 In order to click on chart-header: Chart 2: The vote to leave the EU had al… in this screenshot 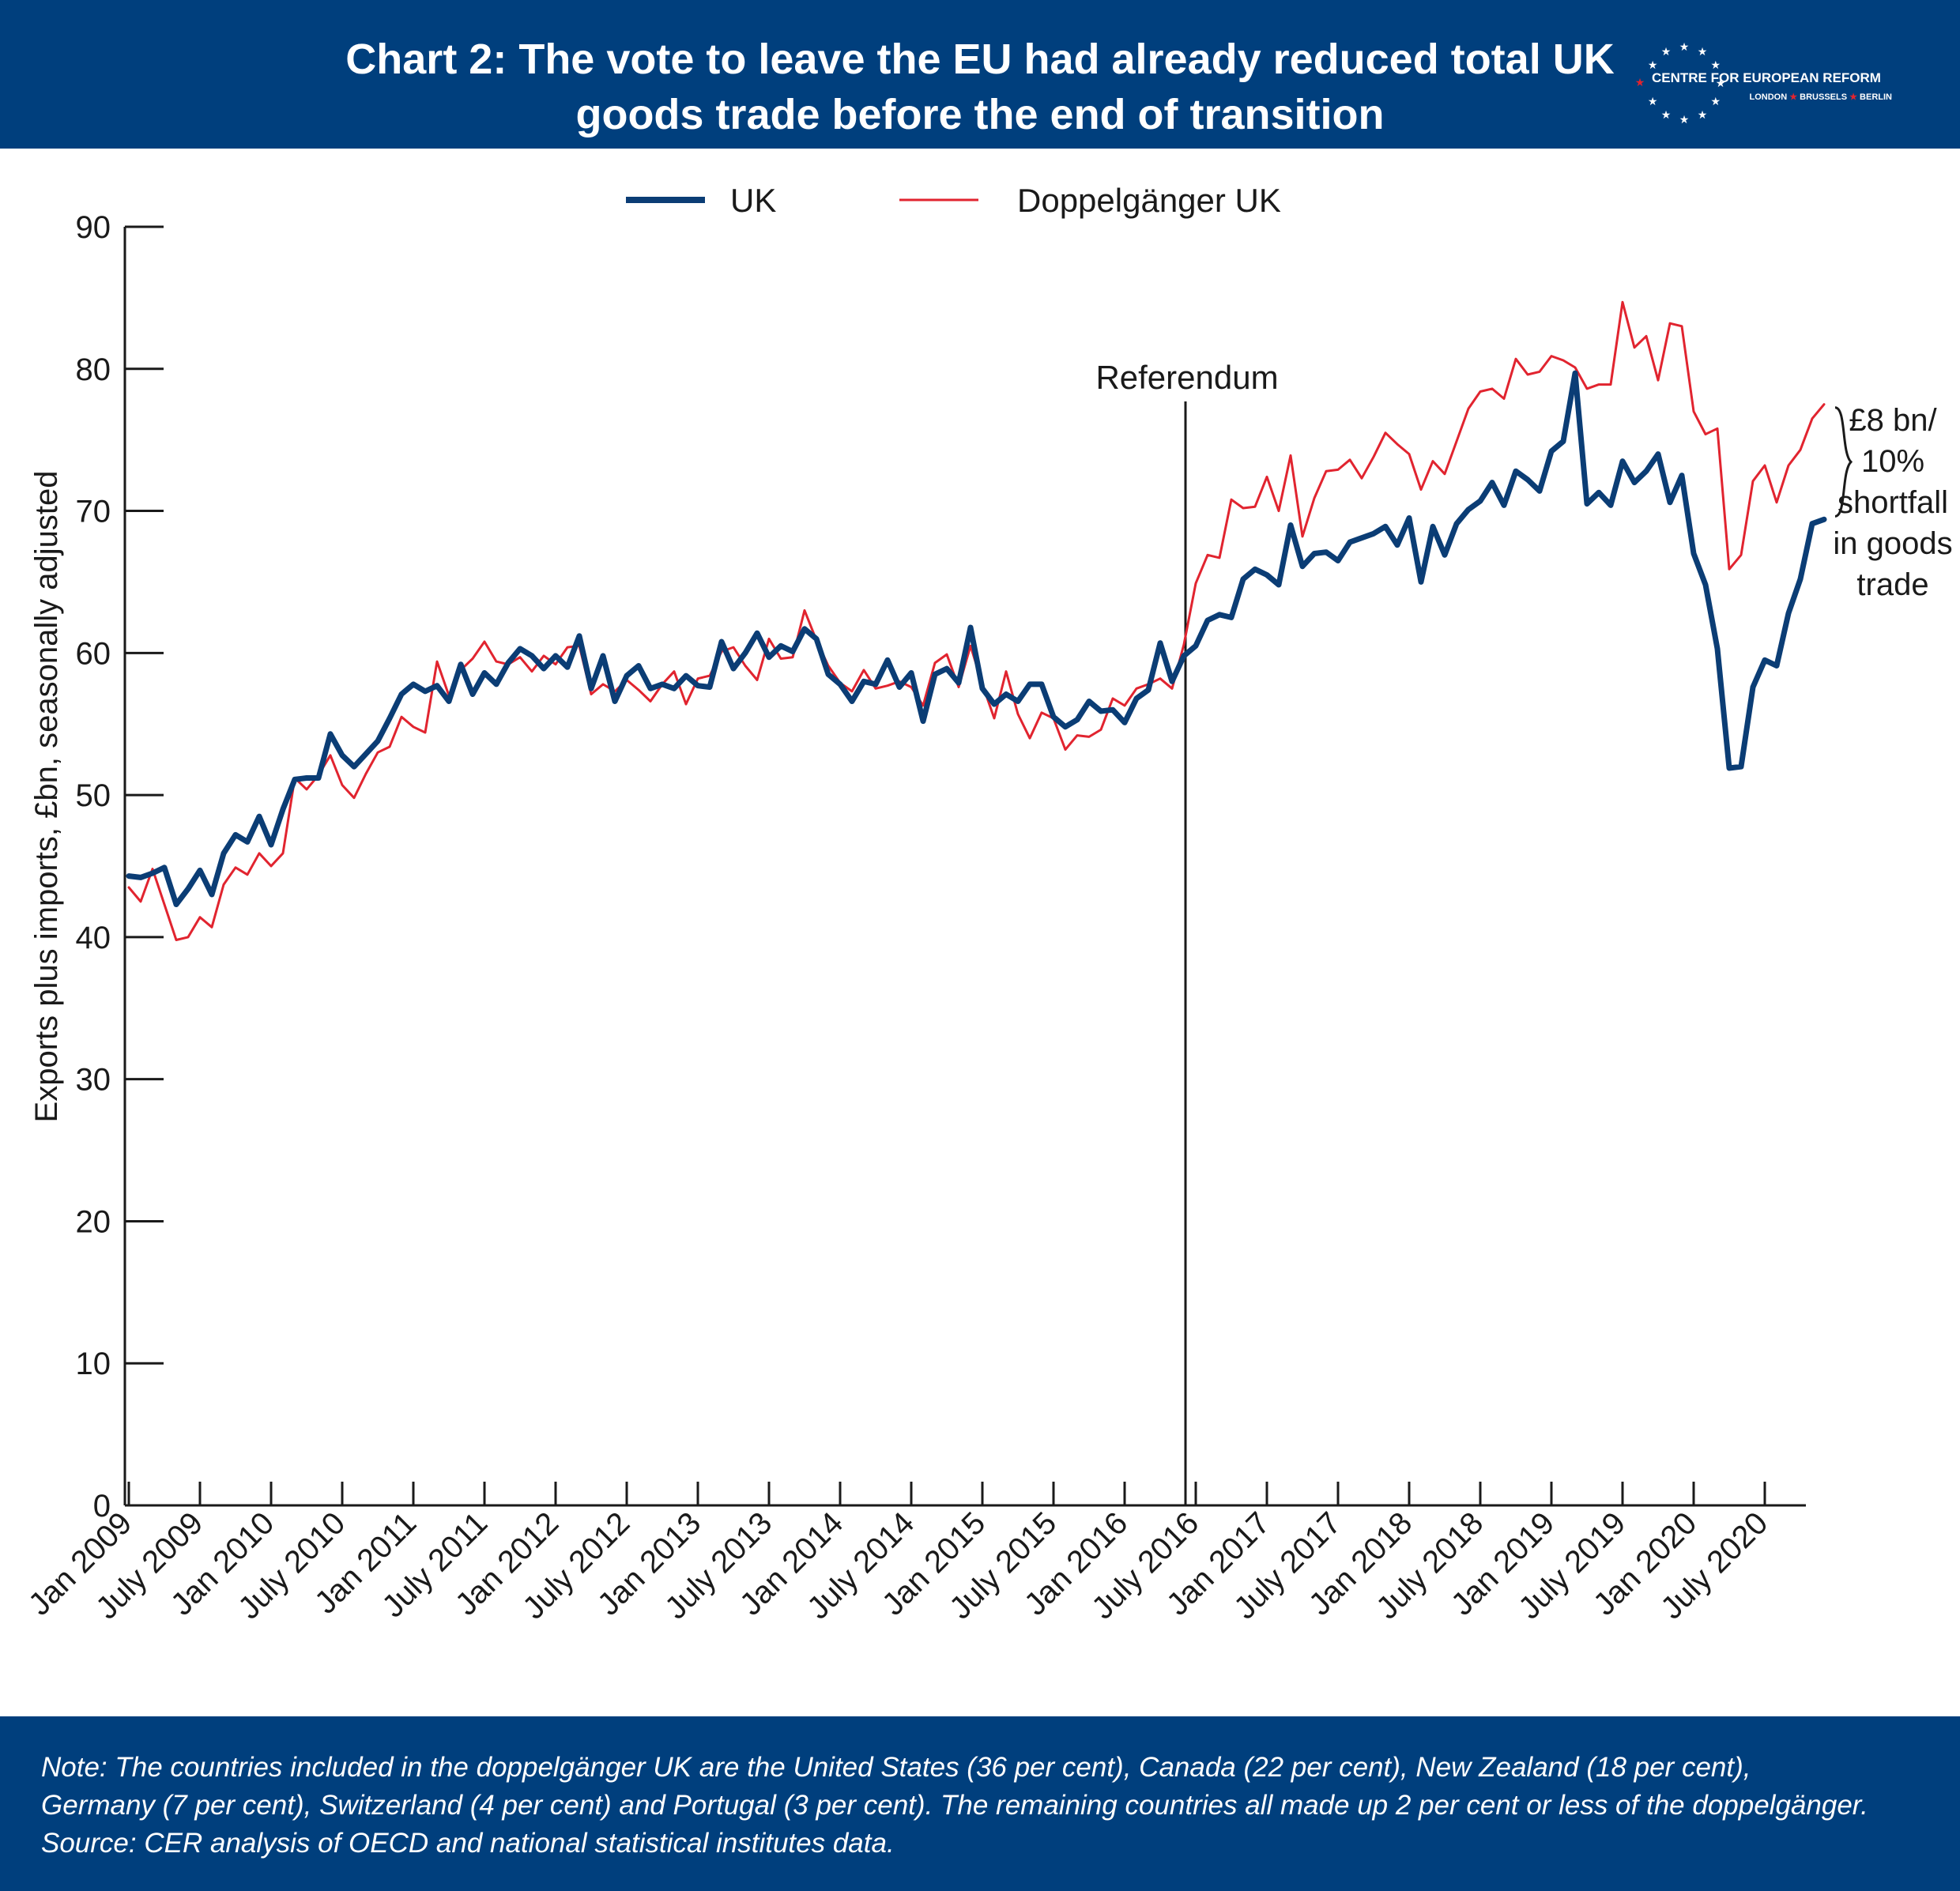, I will do `click(980, 74)`.